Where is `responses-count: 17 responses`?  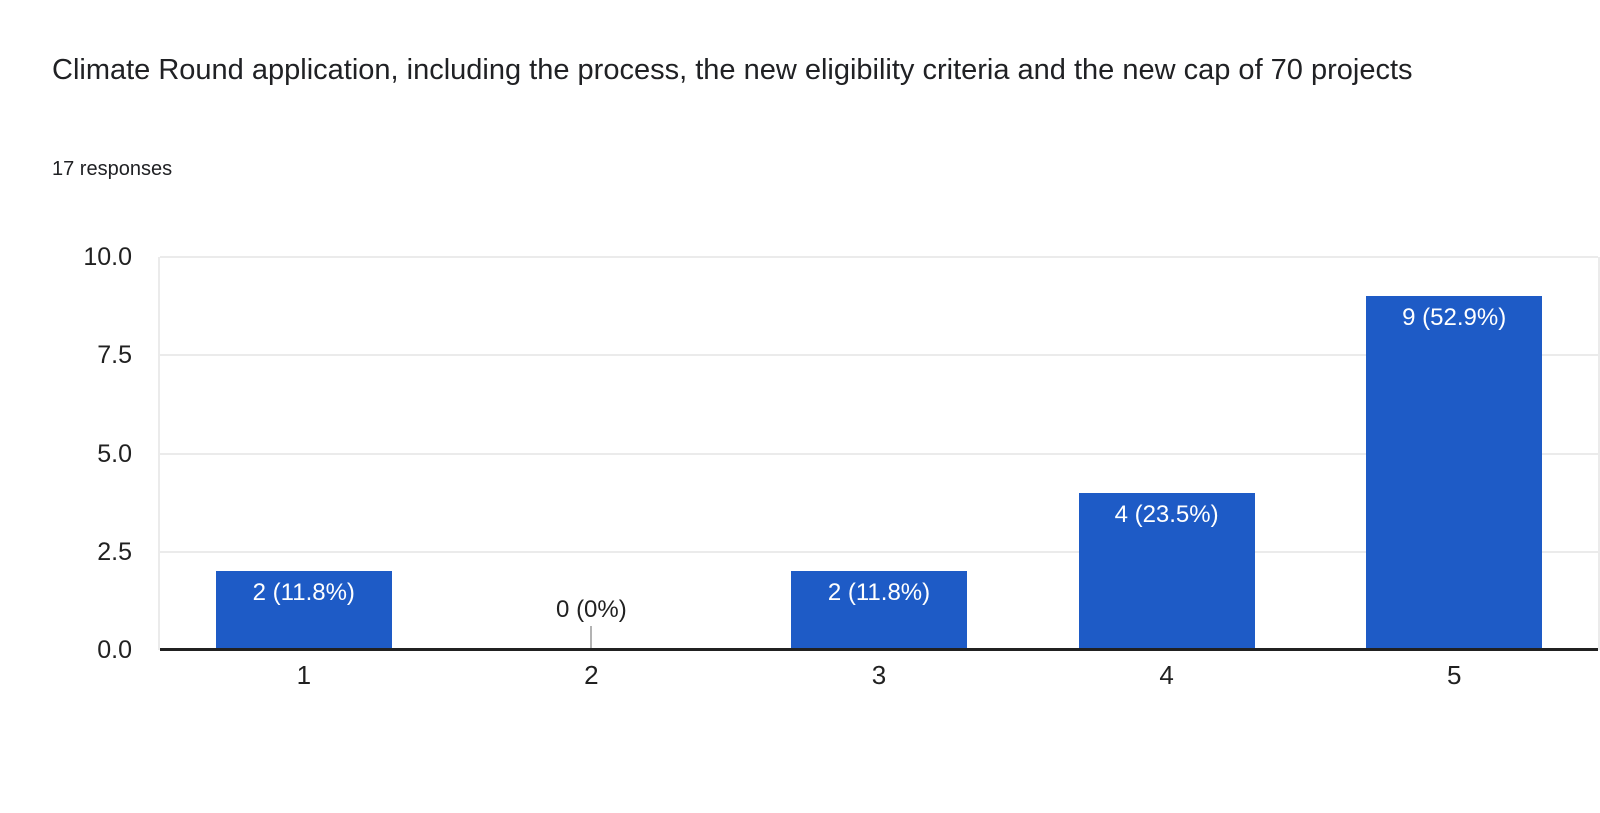 responses-count: 17 responses is located at coordinates (112, 169).